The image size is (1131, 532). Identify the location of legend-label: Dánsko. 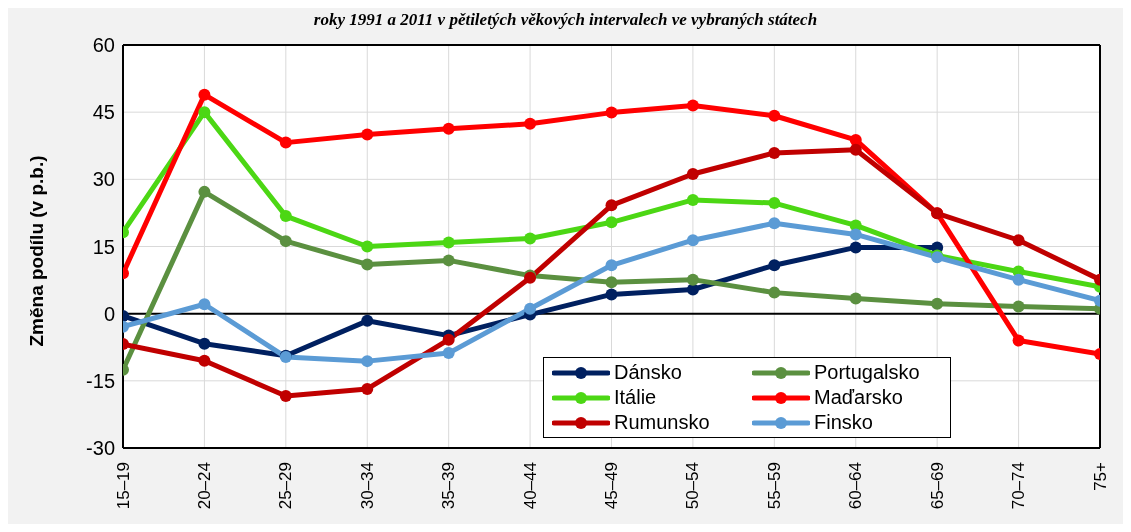
(648, 372).